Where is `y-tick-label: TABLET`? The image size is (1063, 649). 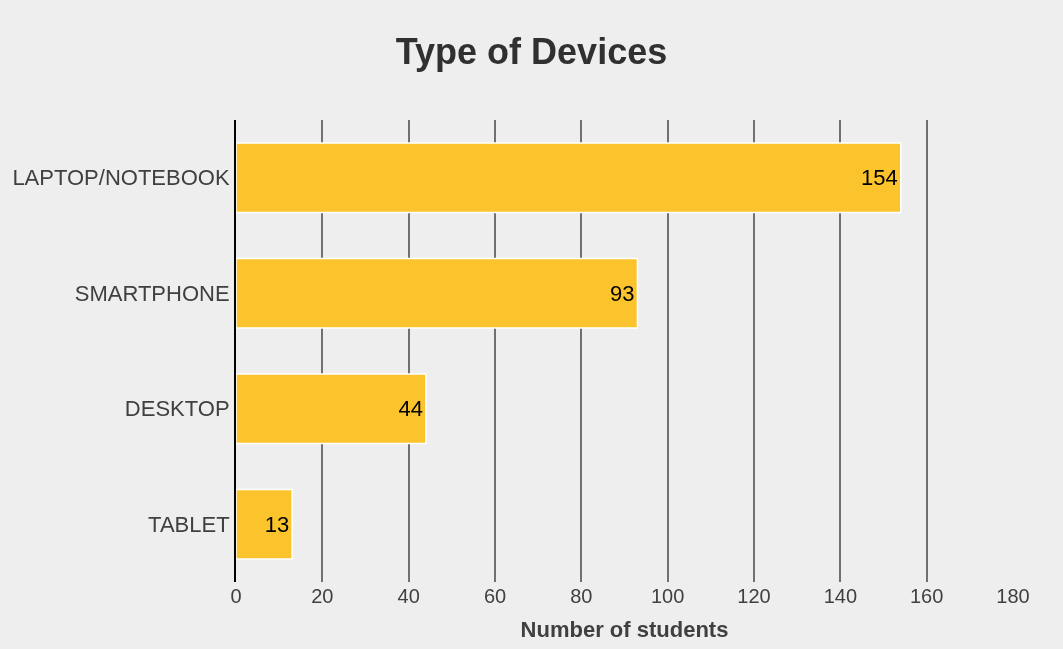 y-tick-label: TABLET is located at coordinates (189, 524).